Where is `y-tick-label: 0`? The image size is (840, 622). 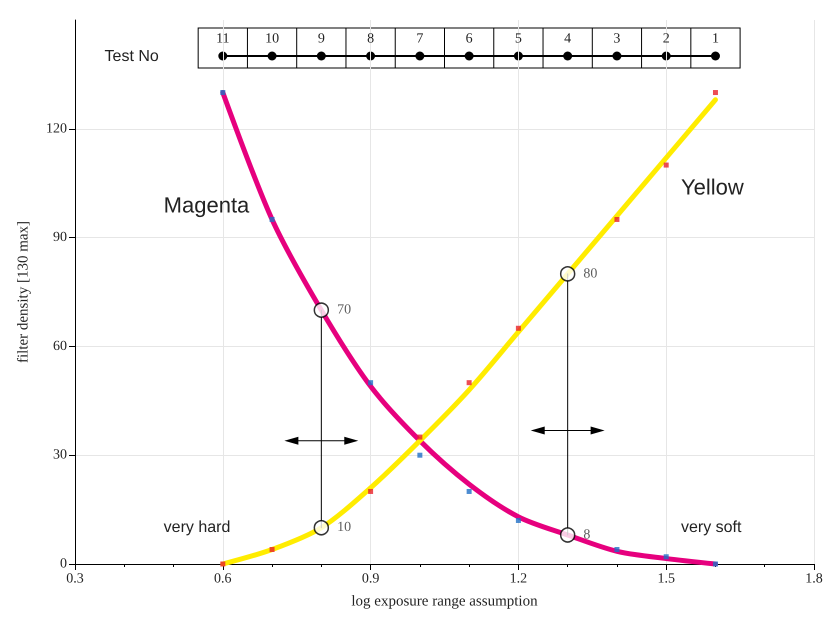 y-tick-label: 0 is located at coordinates (63, 564).